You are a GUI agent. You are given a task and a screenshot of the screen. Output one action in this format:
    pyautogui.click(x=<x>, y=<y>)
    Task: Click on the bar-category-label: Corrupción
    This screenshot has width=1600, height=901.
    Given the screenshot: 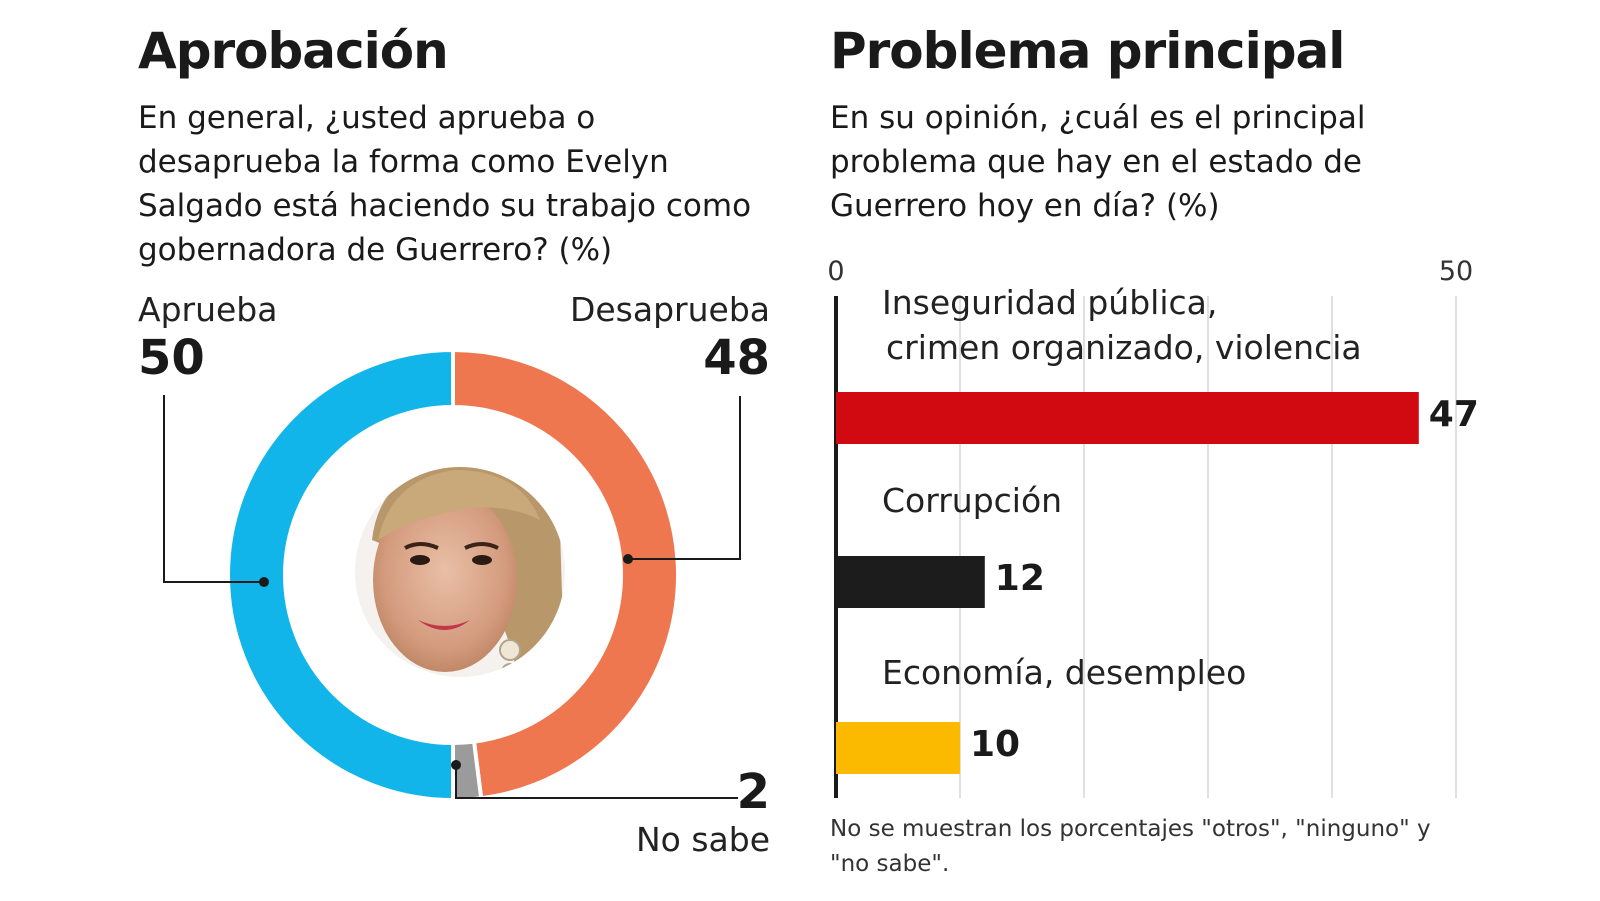 What is the action you would take?
    pyautogui.click(x=972, y=500)
    